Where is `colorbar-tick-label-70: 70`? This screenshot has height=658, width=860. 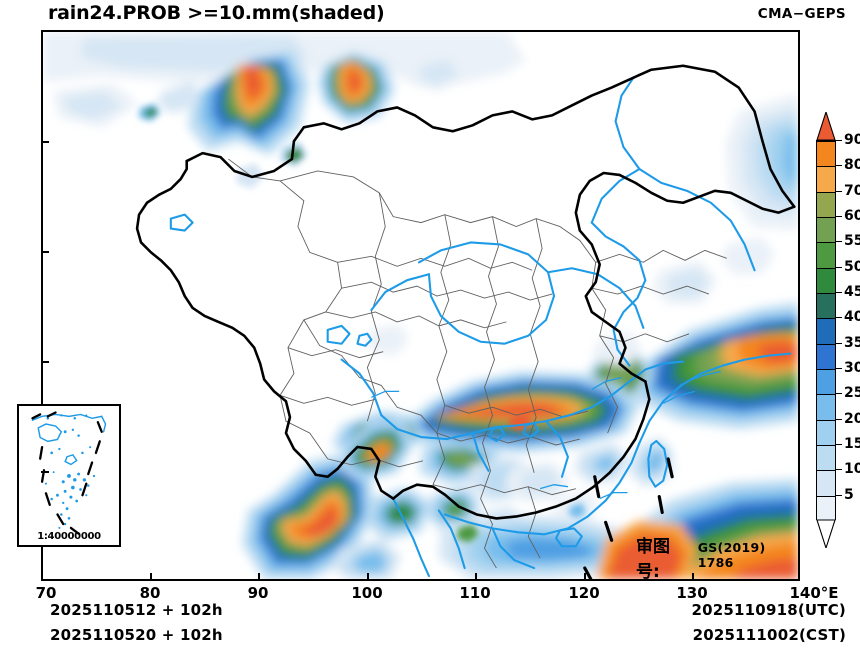
colorbar-tick-label-70: 70 is located at coordinates (852, 190).